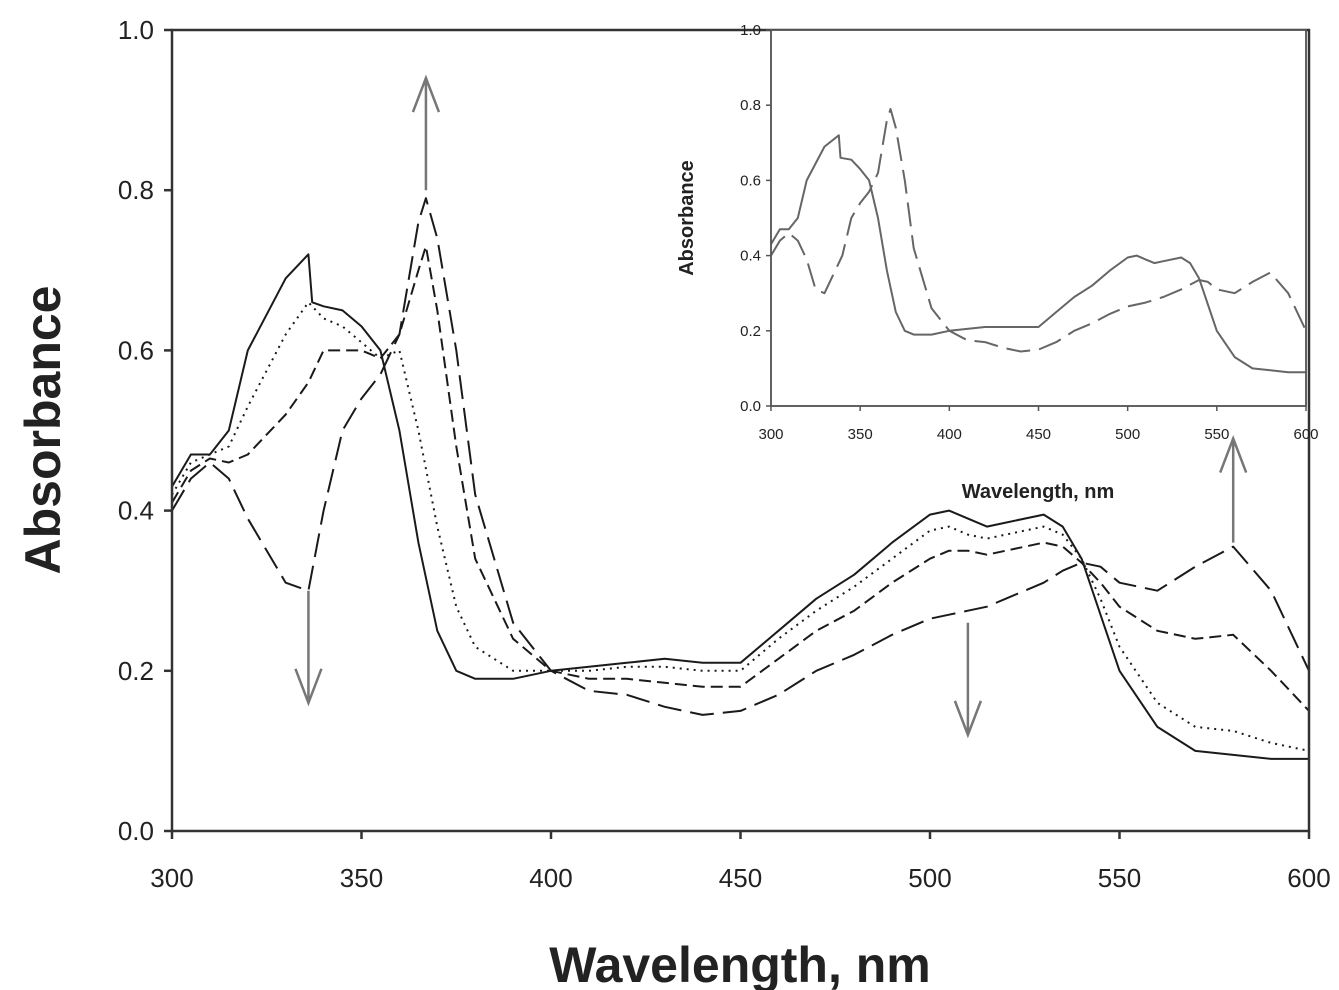 The width and height of the screenshot is (1339, 990). Describe the element at coordinates (136, 671) in the screenshot. I see `main-y-tick-label: 0.2` at that location.